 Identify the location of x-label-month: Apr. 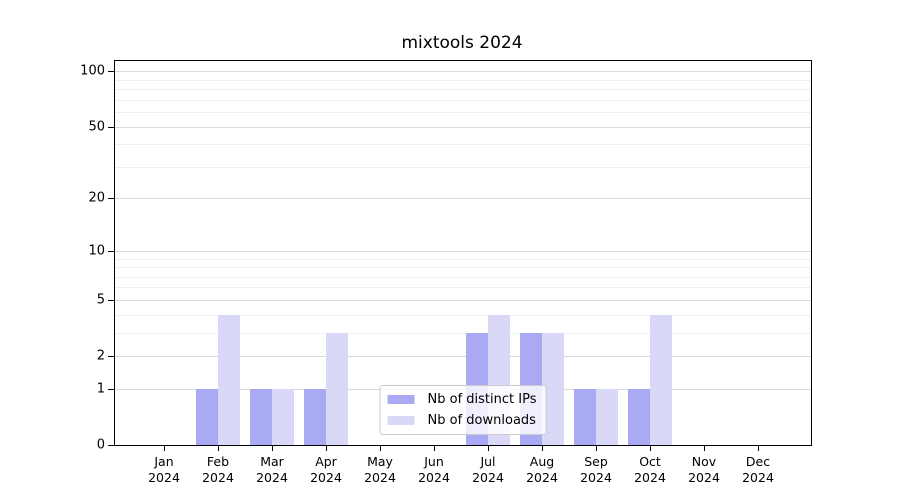
(326, 461).